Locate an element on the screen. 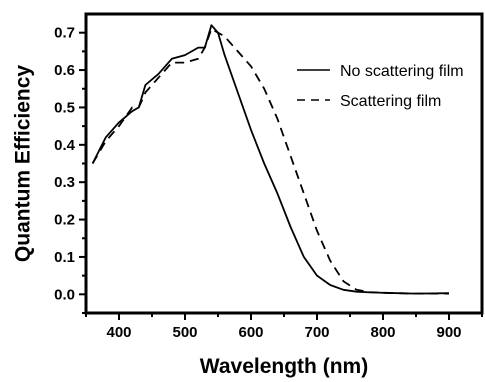  y-tick-label: 0.6 is located at coordinates (64, 70).